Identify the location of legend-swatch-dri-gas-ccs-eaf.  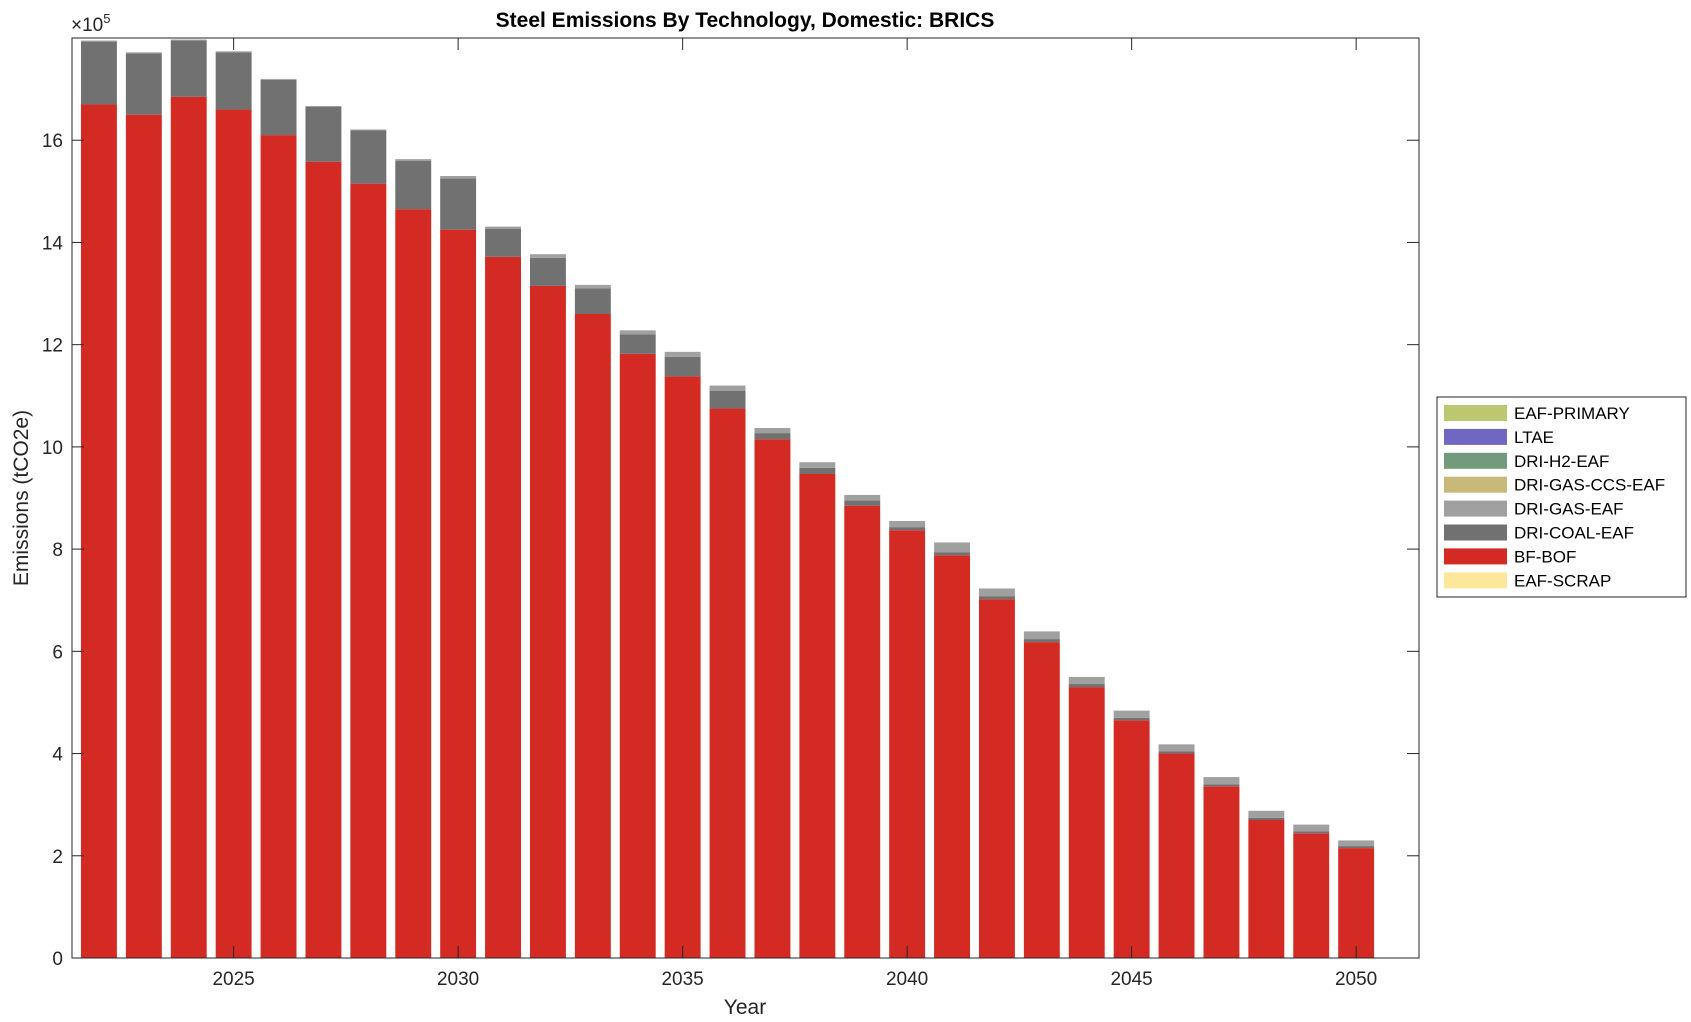
(1475, 484).